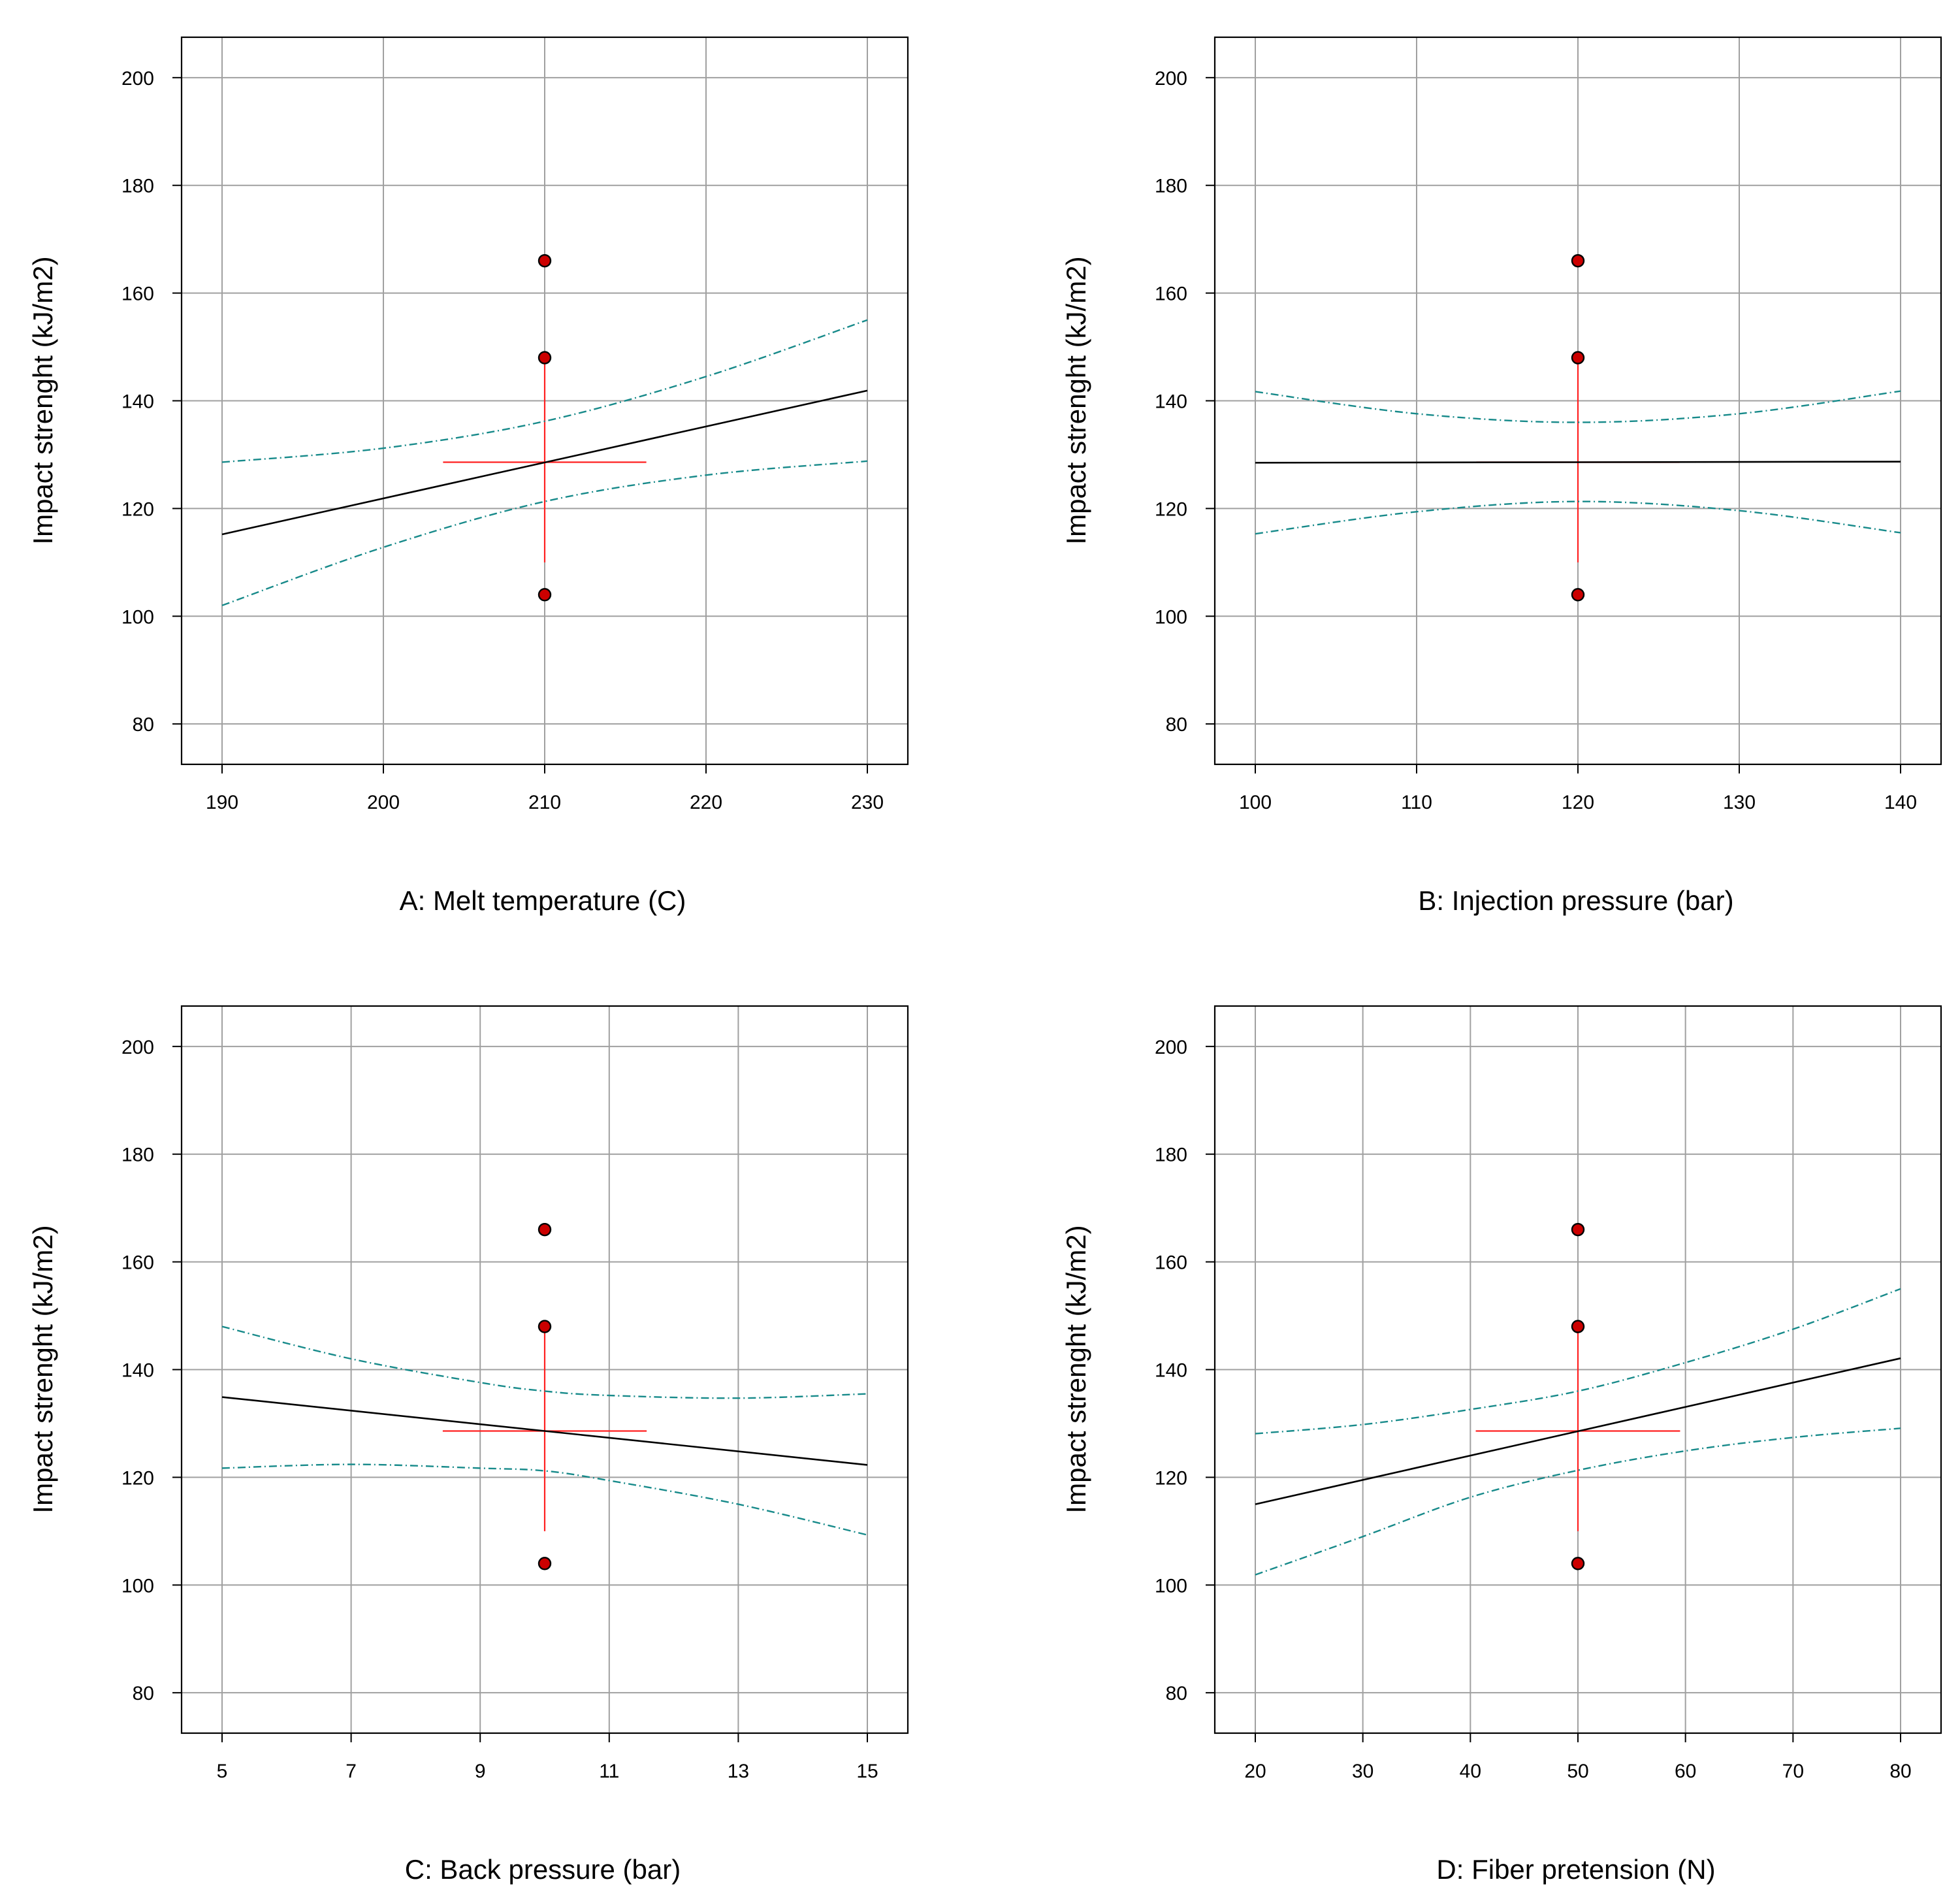 The width and height of the screenshot is (1960, 1903). I want to click on x-tick-label: 9, so click(481, 1772).